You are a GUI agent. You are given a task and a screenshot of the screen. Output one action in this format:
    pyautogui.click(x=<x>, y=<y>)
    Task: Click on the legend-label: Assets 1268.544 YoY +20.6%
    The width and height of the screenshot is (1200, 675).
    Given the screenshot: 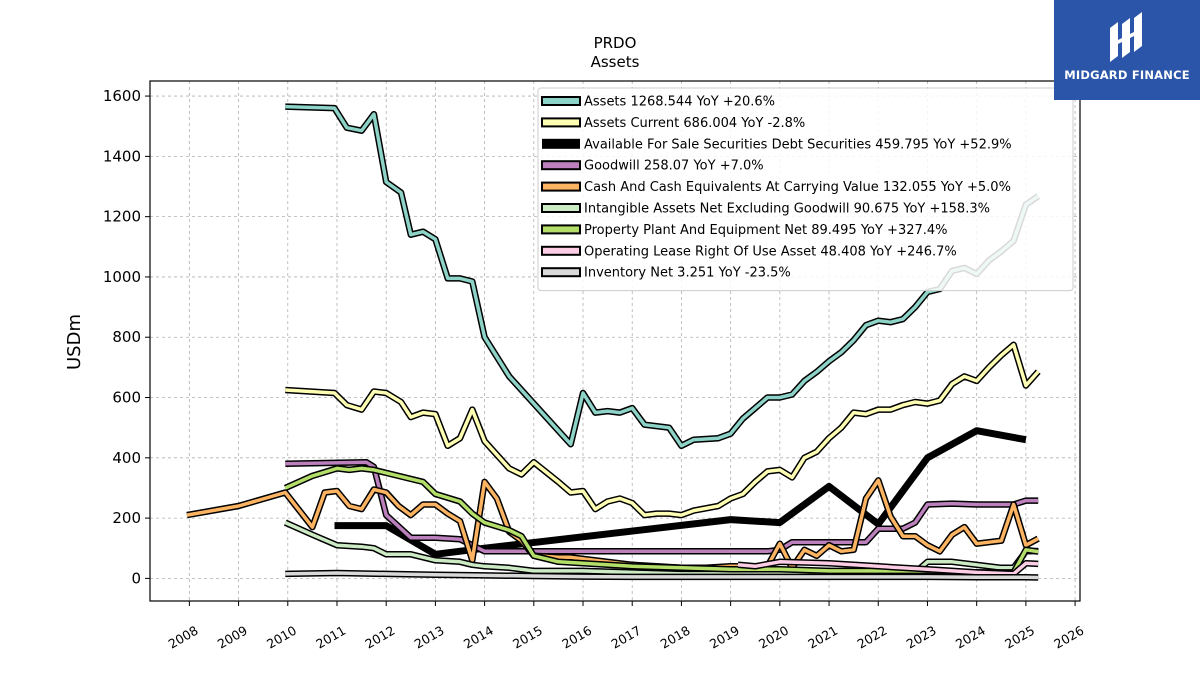 What is the action you would take?
    pyautogui.click(x=679, y=102)
    